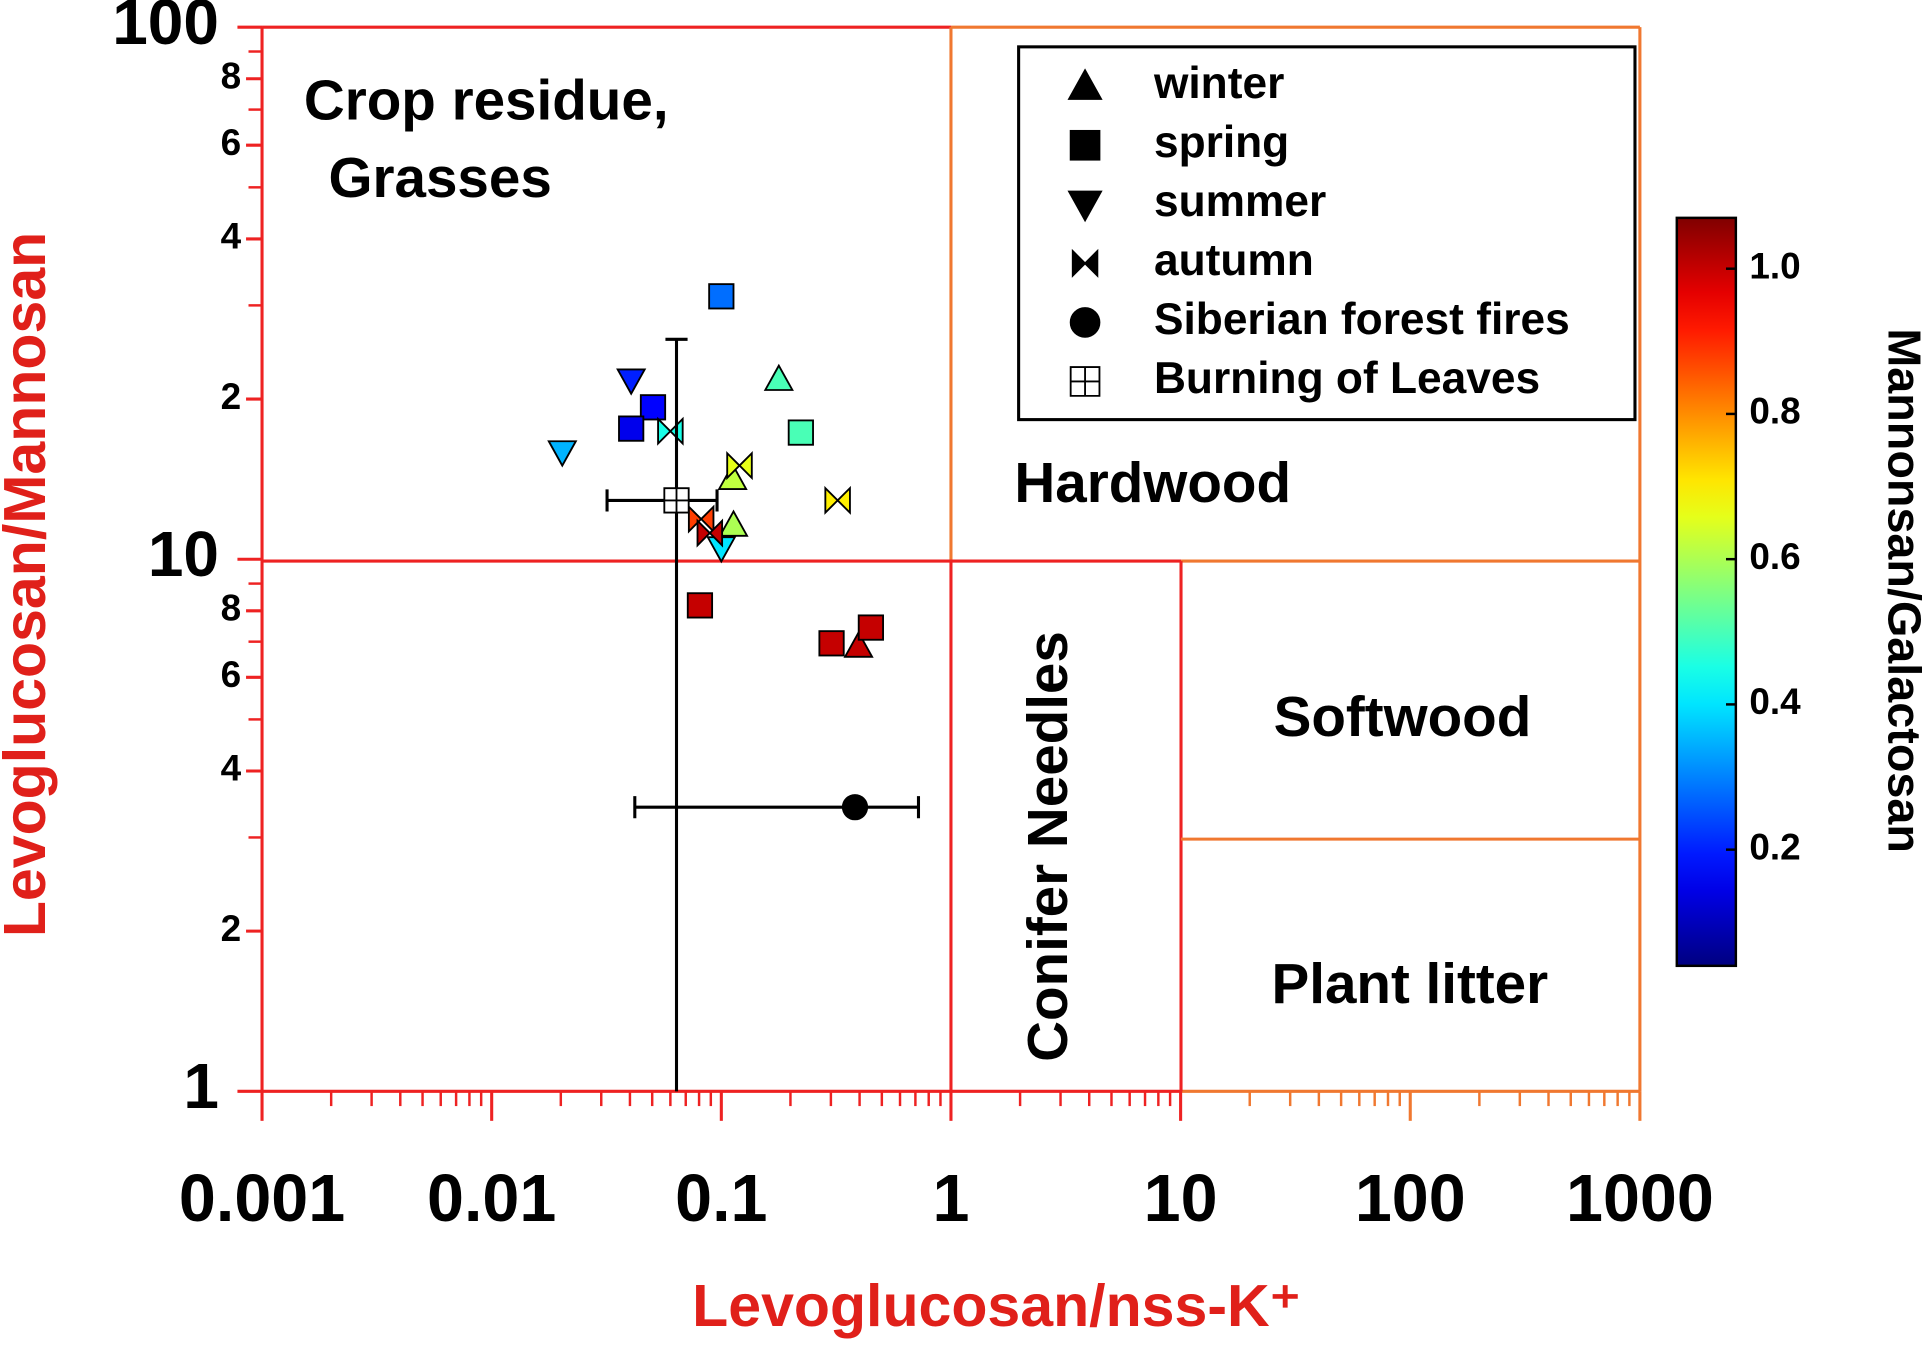 The image size is (1929, 1351). I want to click on legend-label: Siberian forest fires, so click(1362, 319).